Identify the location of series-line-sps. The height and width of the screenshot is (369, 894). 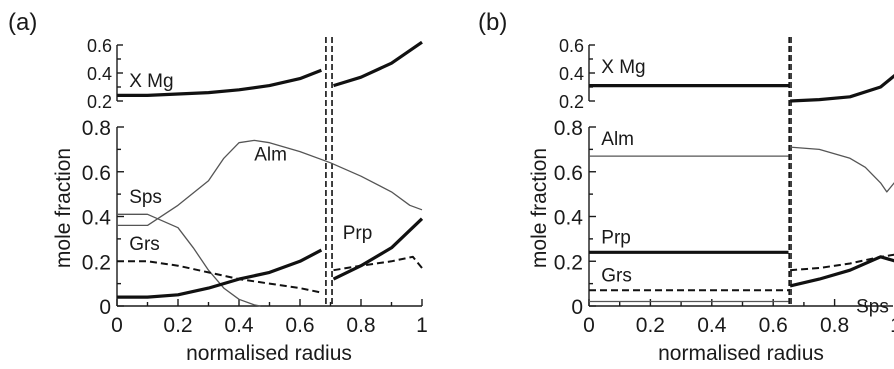
(189, 260).